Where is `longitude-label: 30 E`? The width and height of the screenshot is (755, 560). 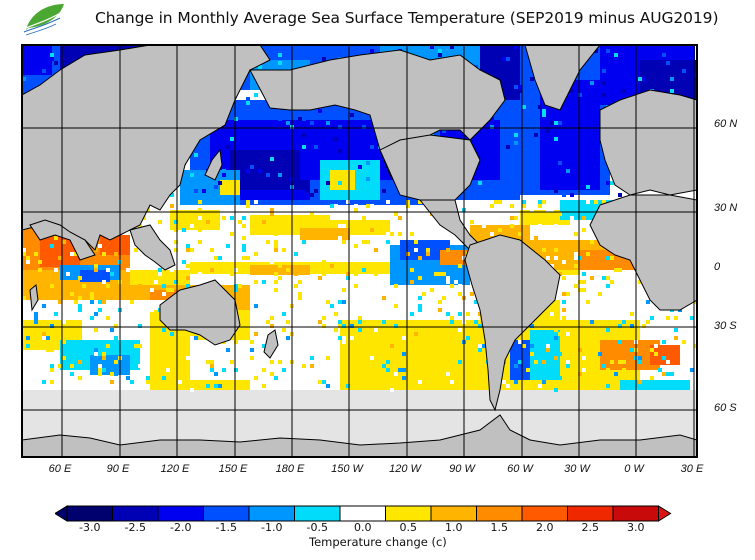 longitude-label: 30 E is located at coordinates (692, 469).